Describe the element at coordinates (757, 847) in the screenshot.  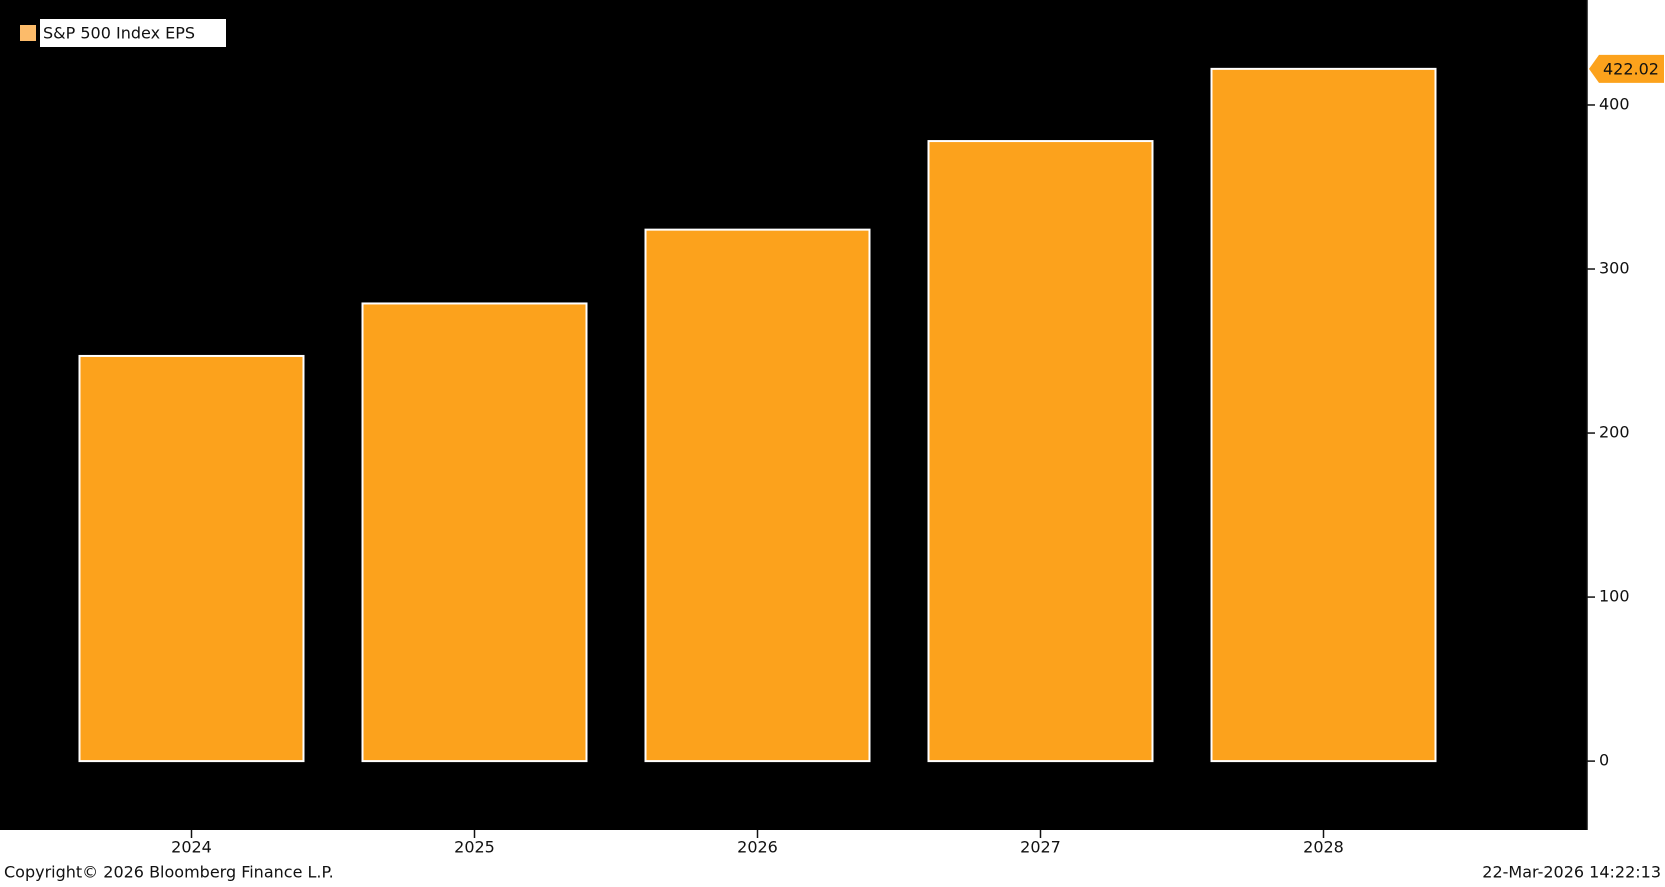
I see `x-tick-label: 2026` at that location.